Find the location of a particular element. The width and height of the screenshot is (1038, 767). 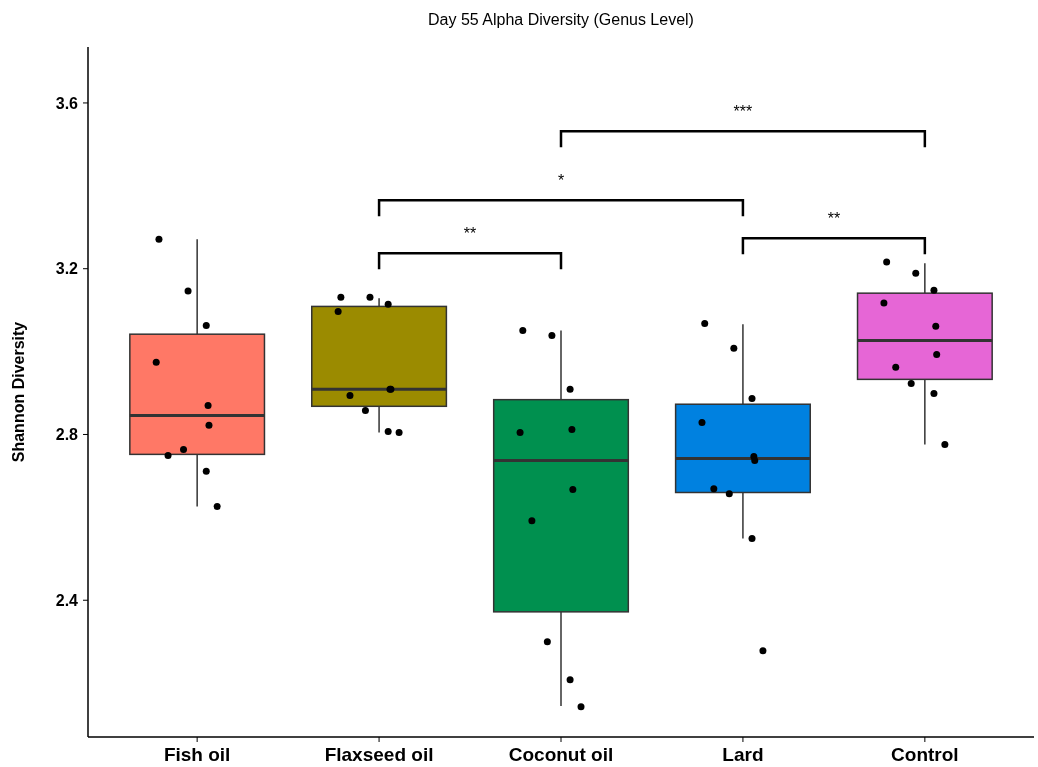

y-tick-label: 3.2 is located at coordinates (67, 269).